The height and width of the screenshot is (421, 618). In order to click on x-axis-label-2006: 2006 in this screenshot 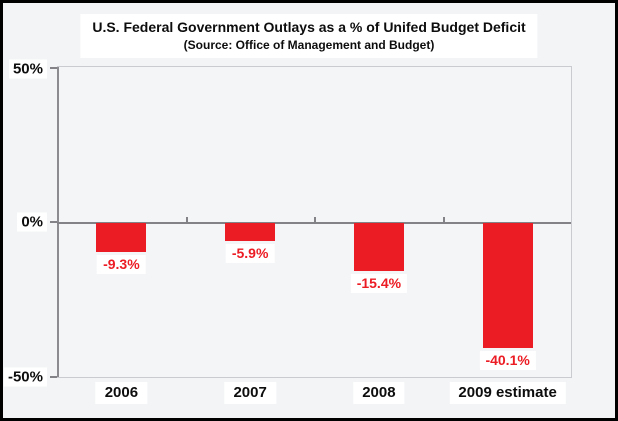, I will do `click(121, 393)`.